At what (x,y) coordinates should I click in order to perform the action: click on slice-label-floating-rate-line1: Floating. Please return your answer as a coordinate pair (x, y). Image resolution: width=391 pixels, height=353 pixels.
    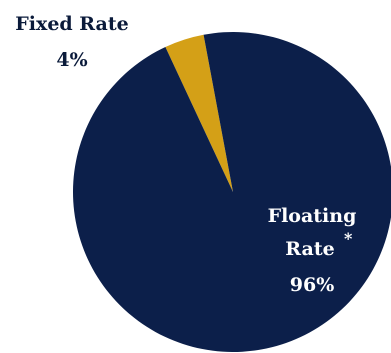
    Looking at the image, I should click on (312, 216).